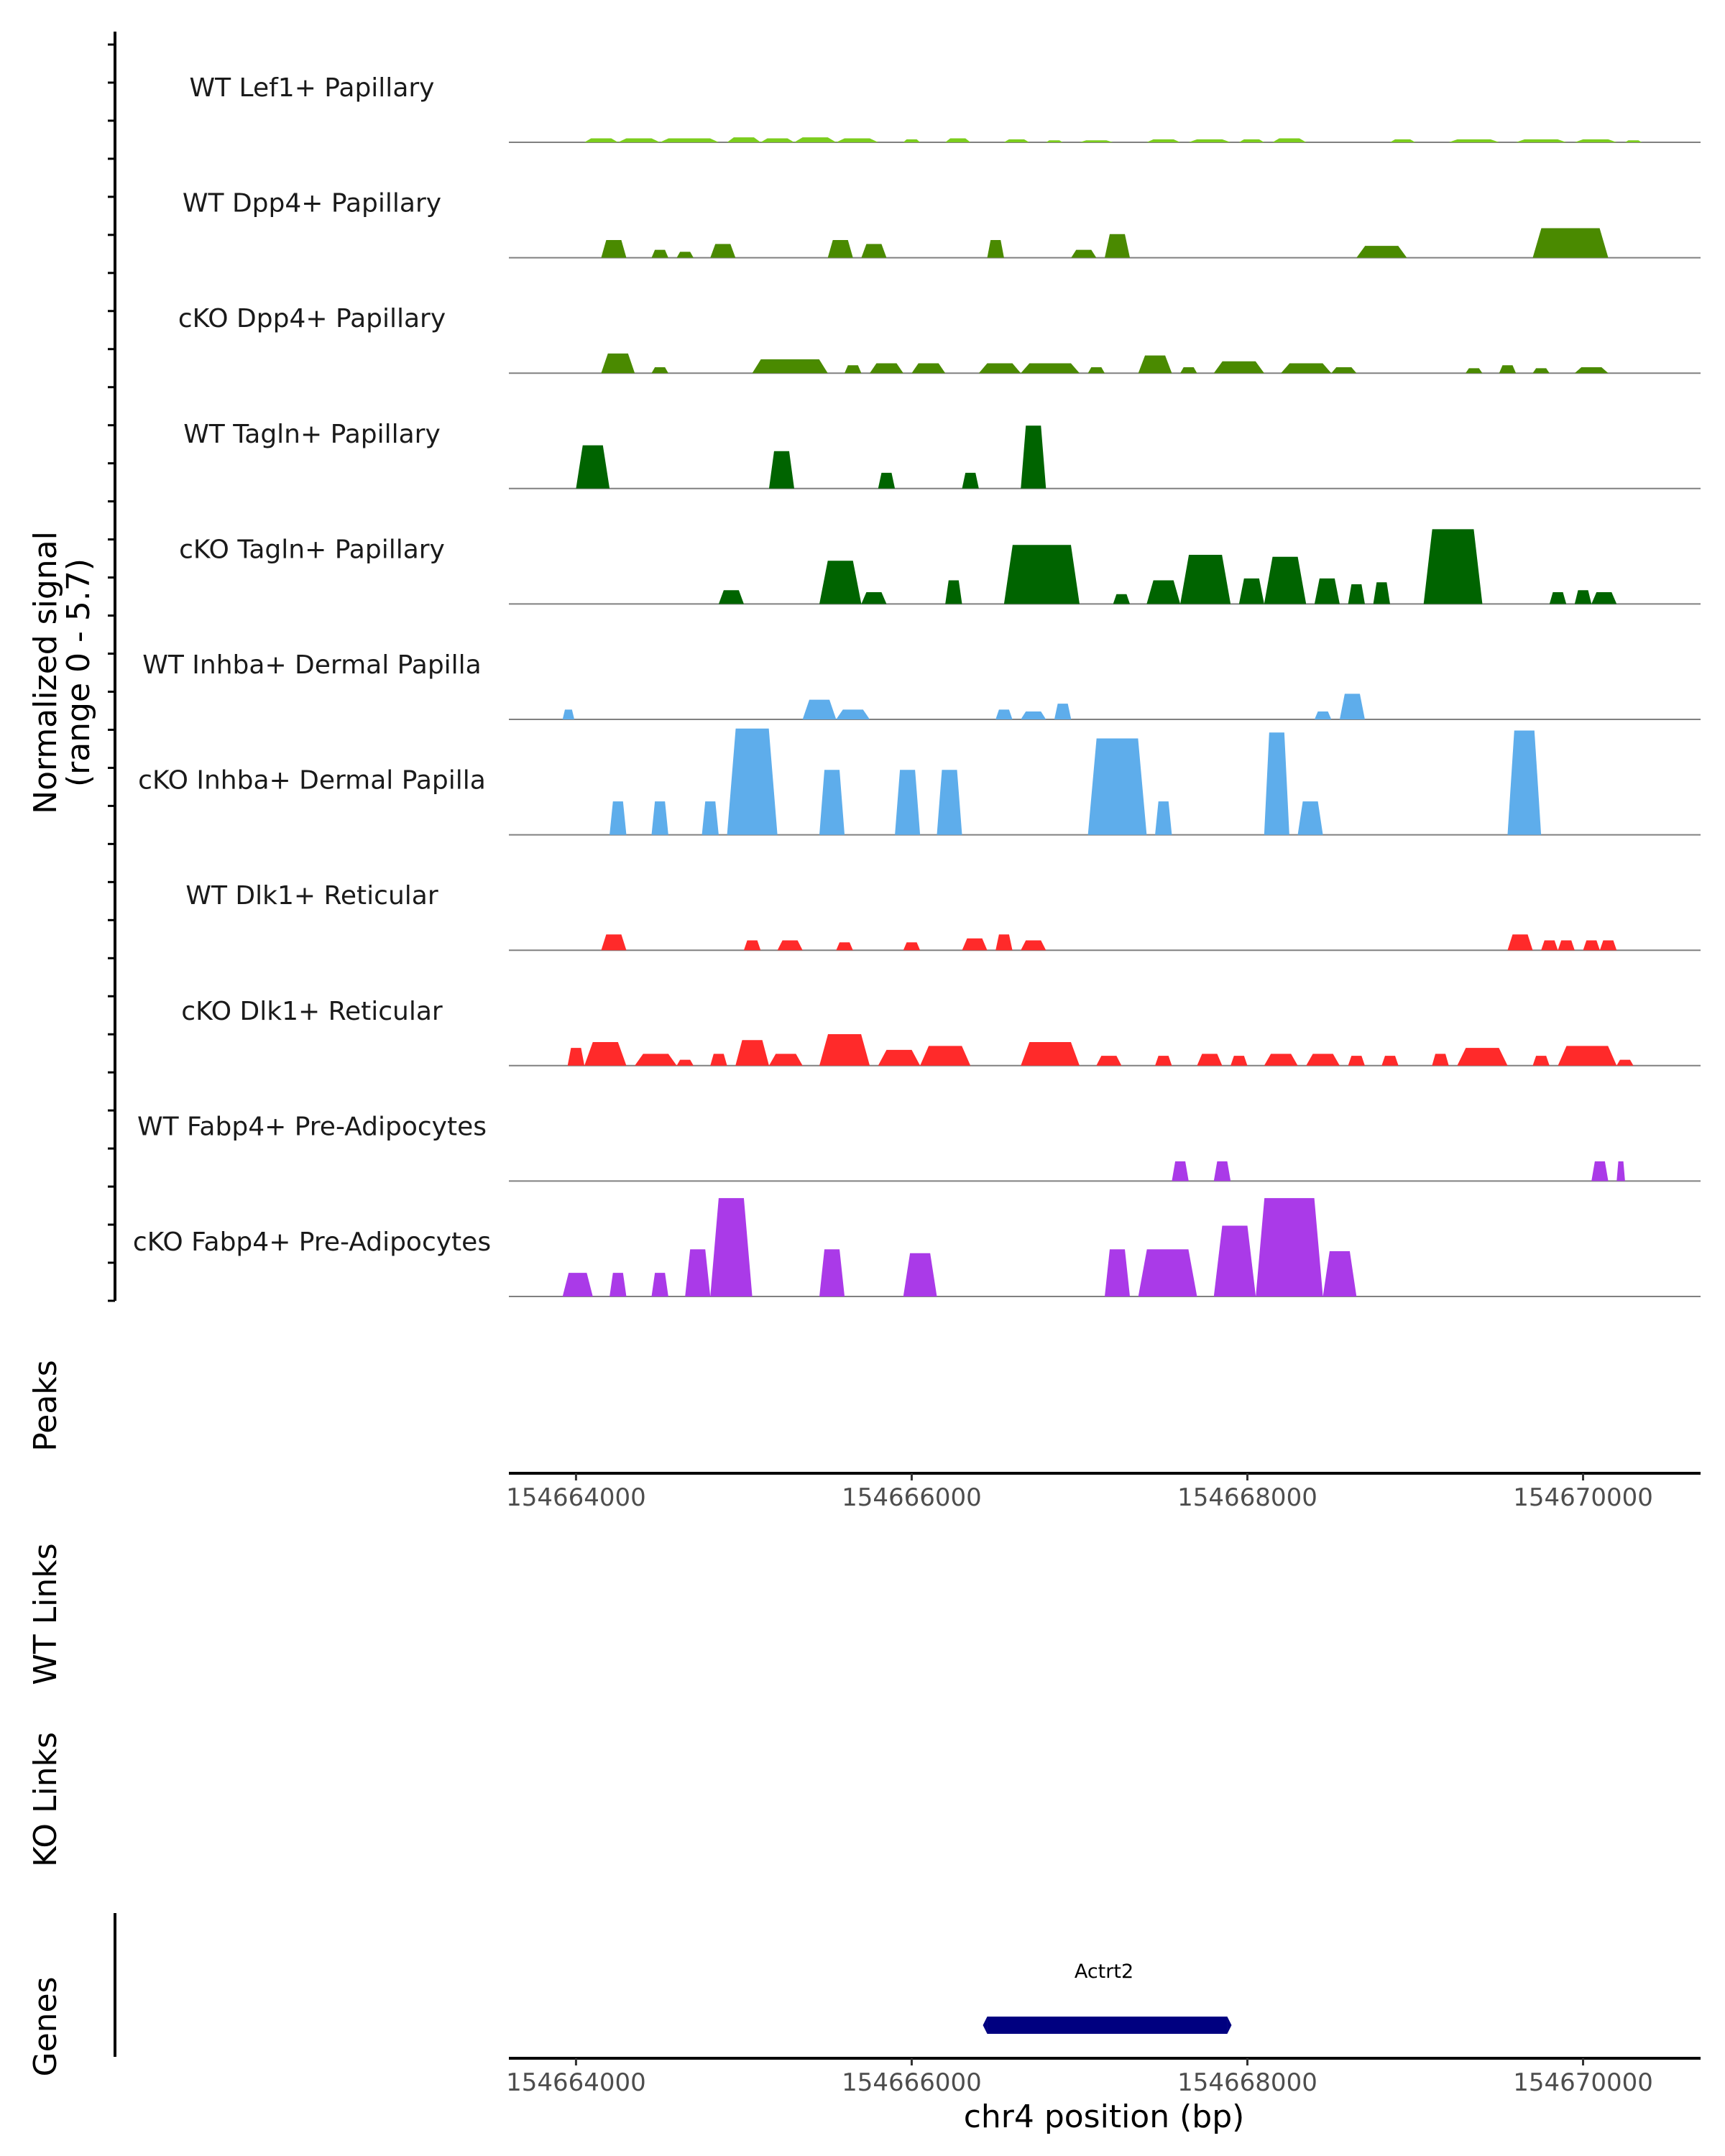 The height and width of the screenshot is (2156, 1725). Describe the element at coordinates (312, 1242) in the screenshot. I see `track-label: cKO Fabp4+ Pre-Adipocytes` at that location.